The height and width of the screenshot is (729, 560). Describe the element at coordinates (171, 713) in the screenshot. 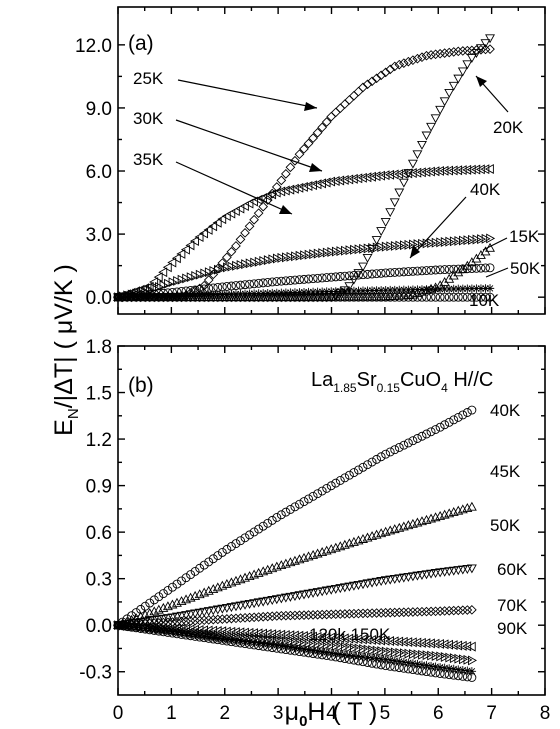

I see `x-tick-label: 1` at that location.